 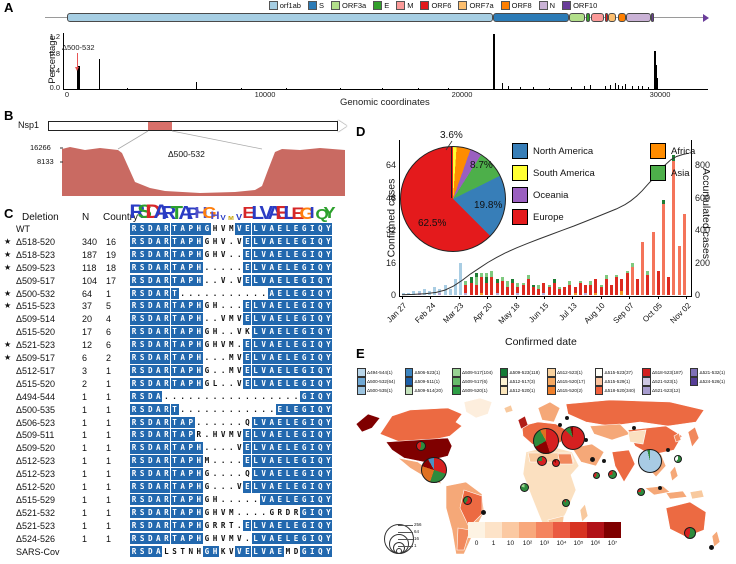 What do you see at coordinates (585, 5) in the screenshot?
I see `gene-legend-label: ORF10` at bounding box center [585, 5].